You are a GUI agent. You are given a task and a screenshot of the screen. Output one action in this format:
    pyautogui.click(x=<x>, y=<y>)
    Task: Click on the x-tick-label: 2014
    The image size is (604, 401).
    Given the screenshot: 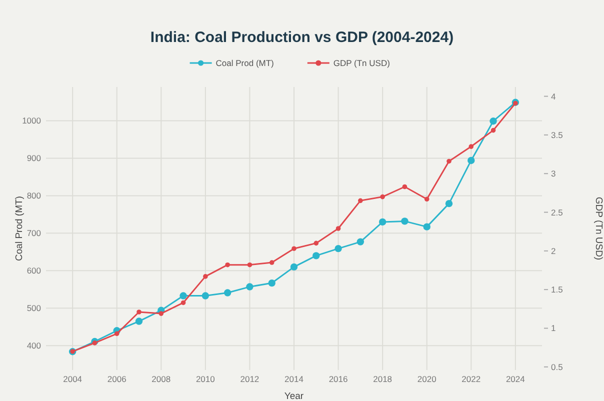 What is the action you would take?
    pyautogui.click(x=294, y=379)
    